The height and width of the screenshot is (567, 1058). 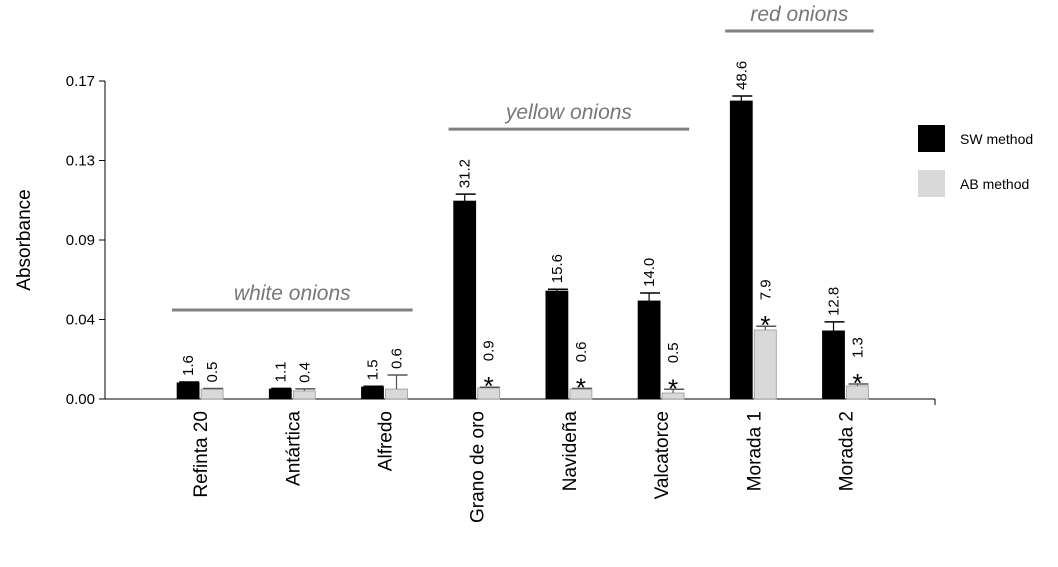 I want to click on bar-label: 31.2, so click(x=465, y=173).